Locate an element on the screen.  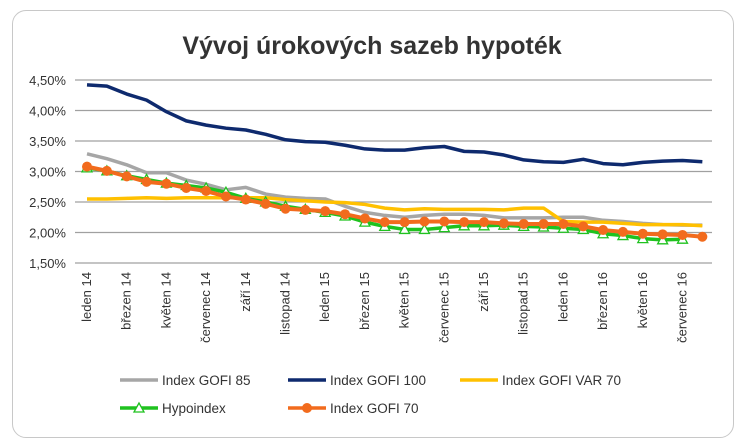
legend-label: Index GOFI 100 is located at coordinates (378, 380).